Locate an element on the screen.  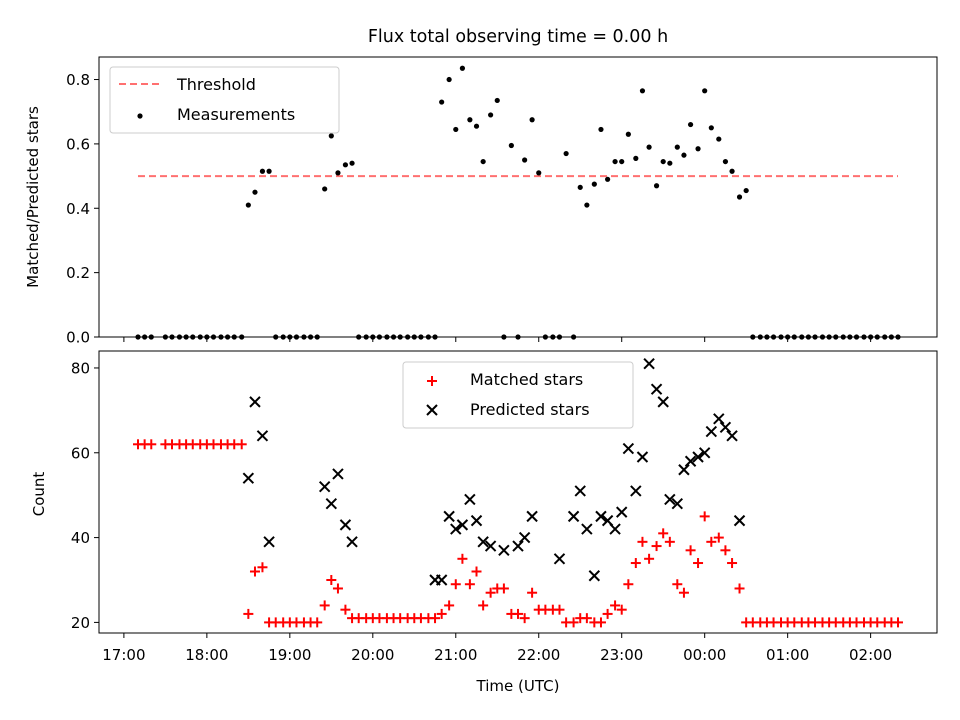
x-tick-label: 23:00 is located at coordinates (621, 655).